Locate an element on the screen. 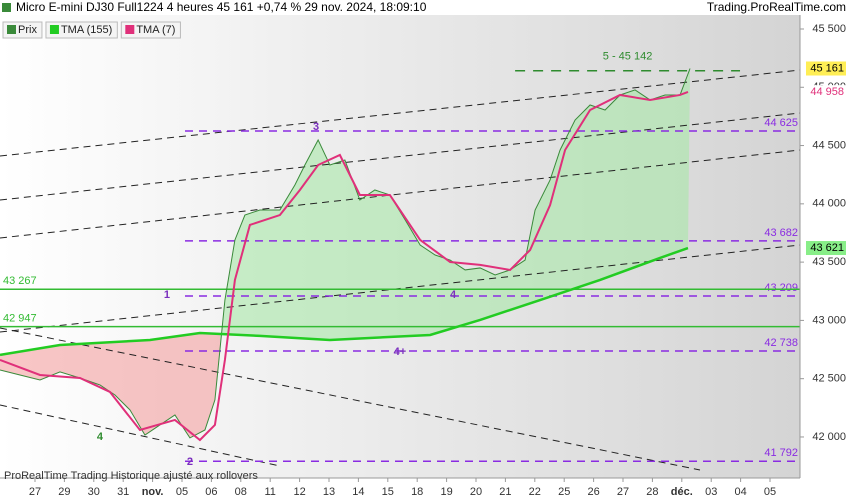  x-tick-label: 18 is located at coordinates (417, 492).